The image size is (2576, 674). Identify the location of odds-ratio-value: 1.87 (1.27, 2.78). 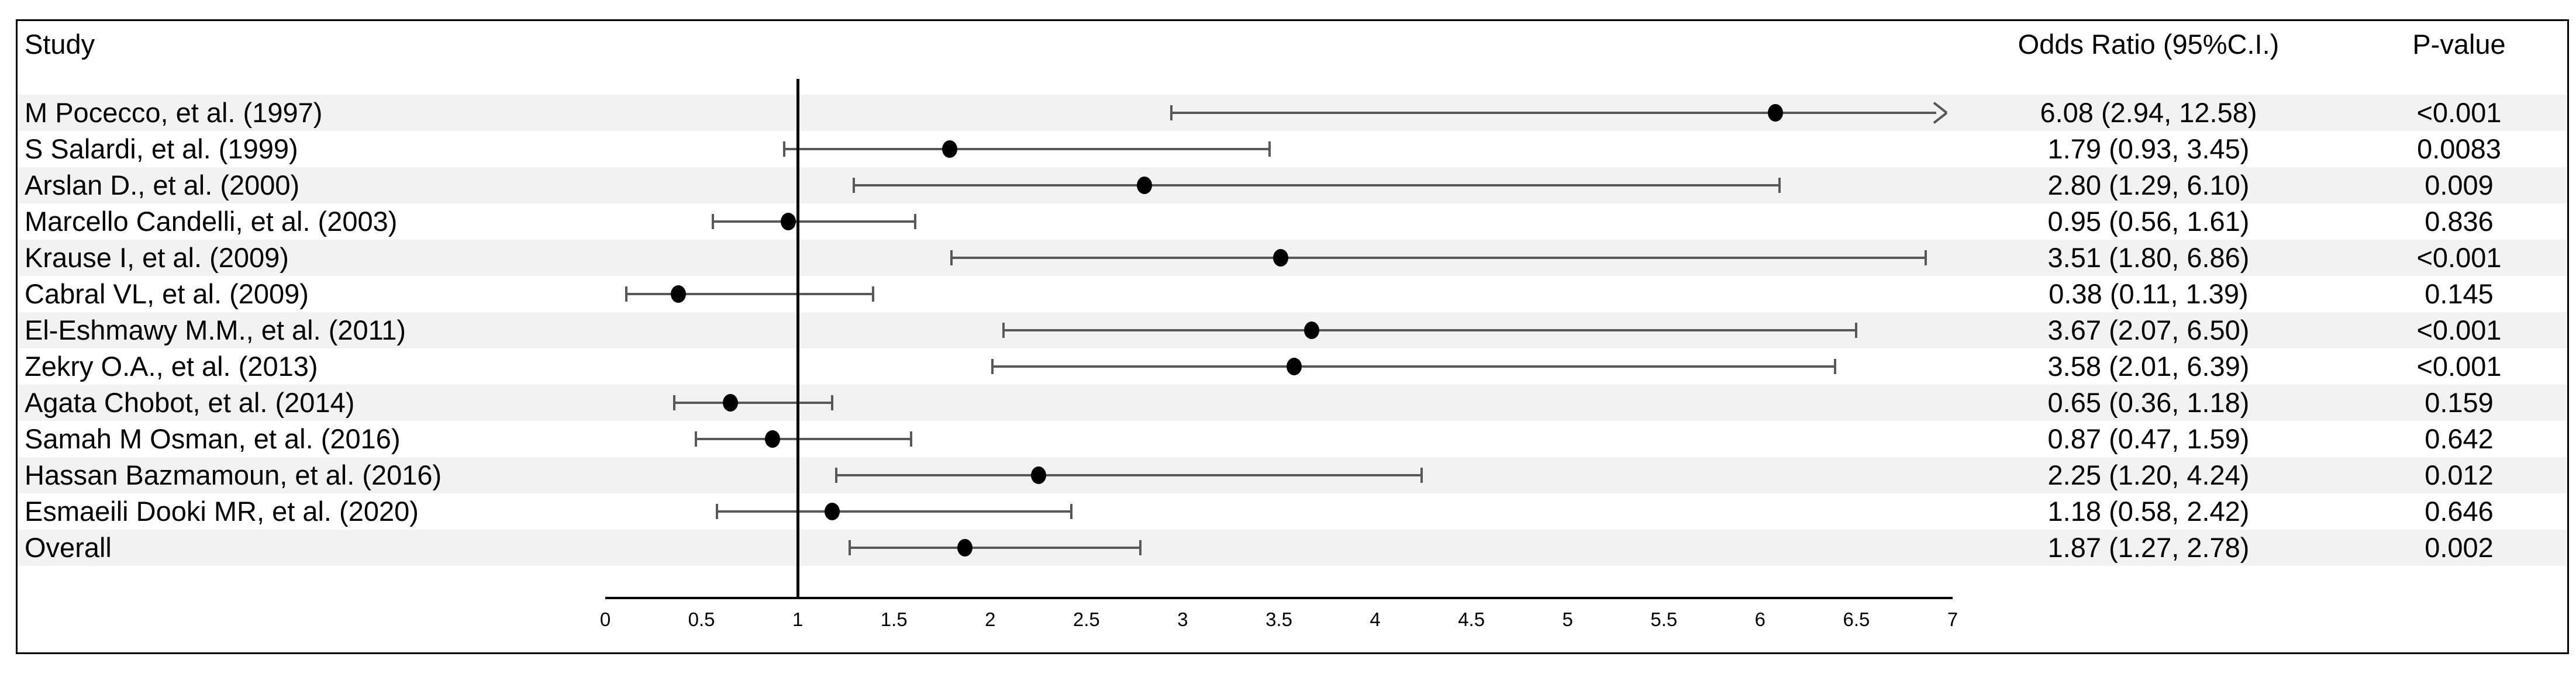
(2148, 548).